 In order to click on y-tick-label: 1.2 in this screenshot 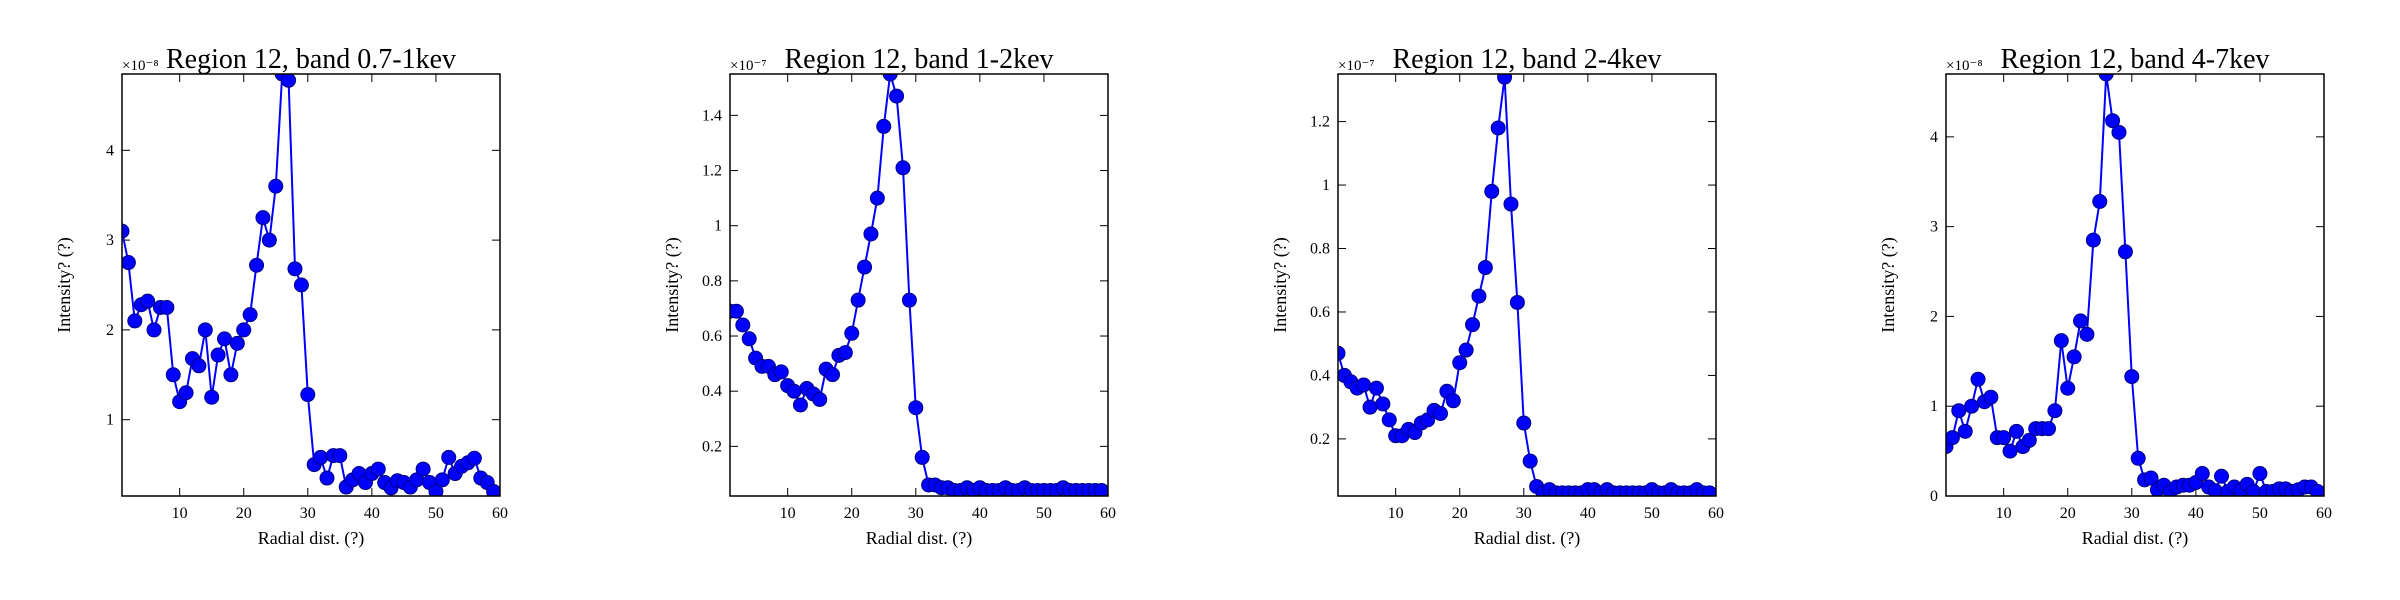, I will do `click(712, 171)`.